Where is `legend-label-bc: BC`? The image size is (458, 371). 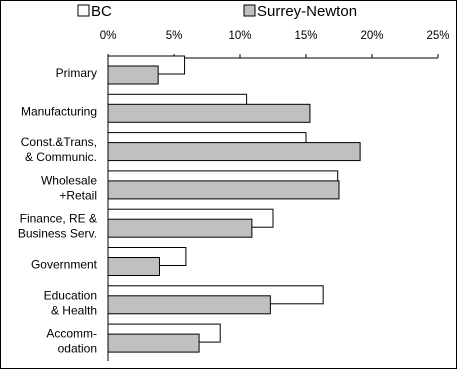
legend-label-bc: BC is located at coordinates (101, 11).